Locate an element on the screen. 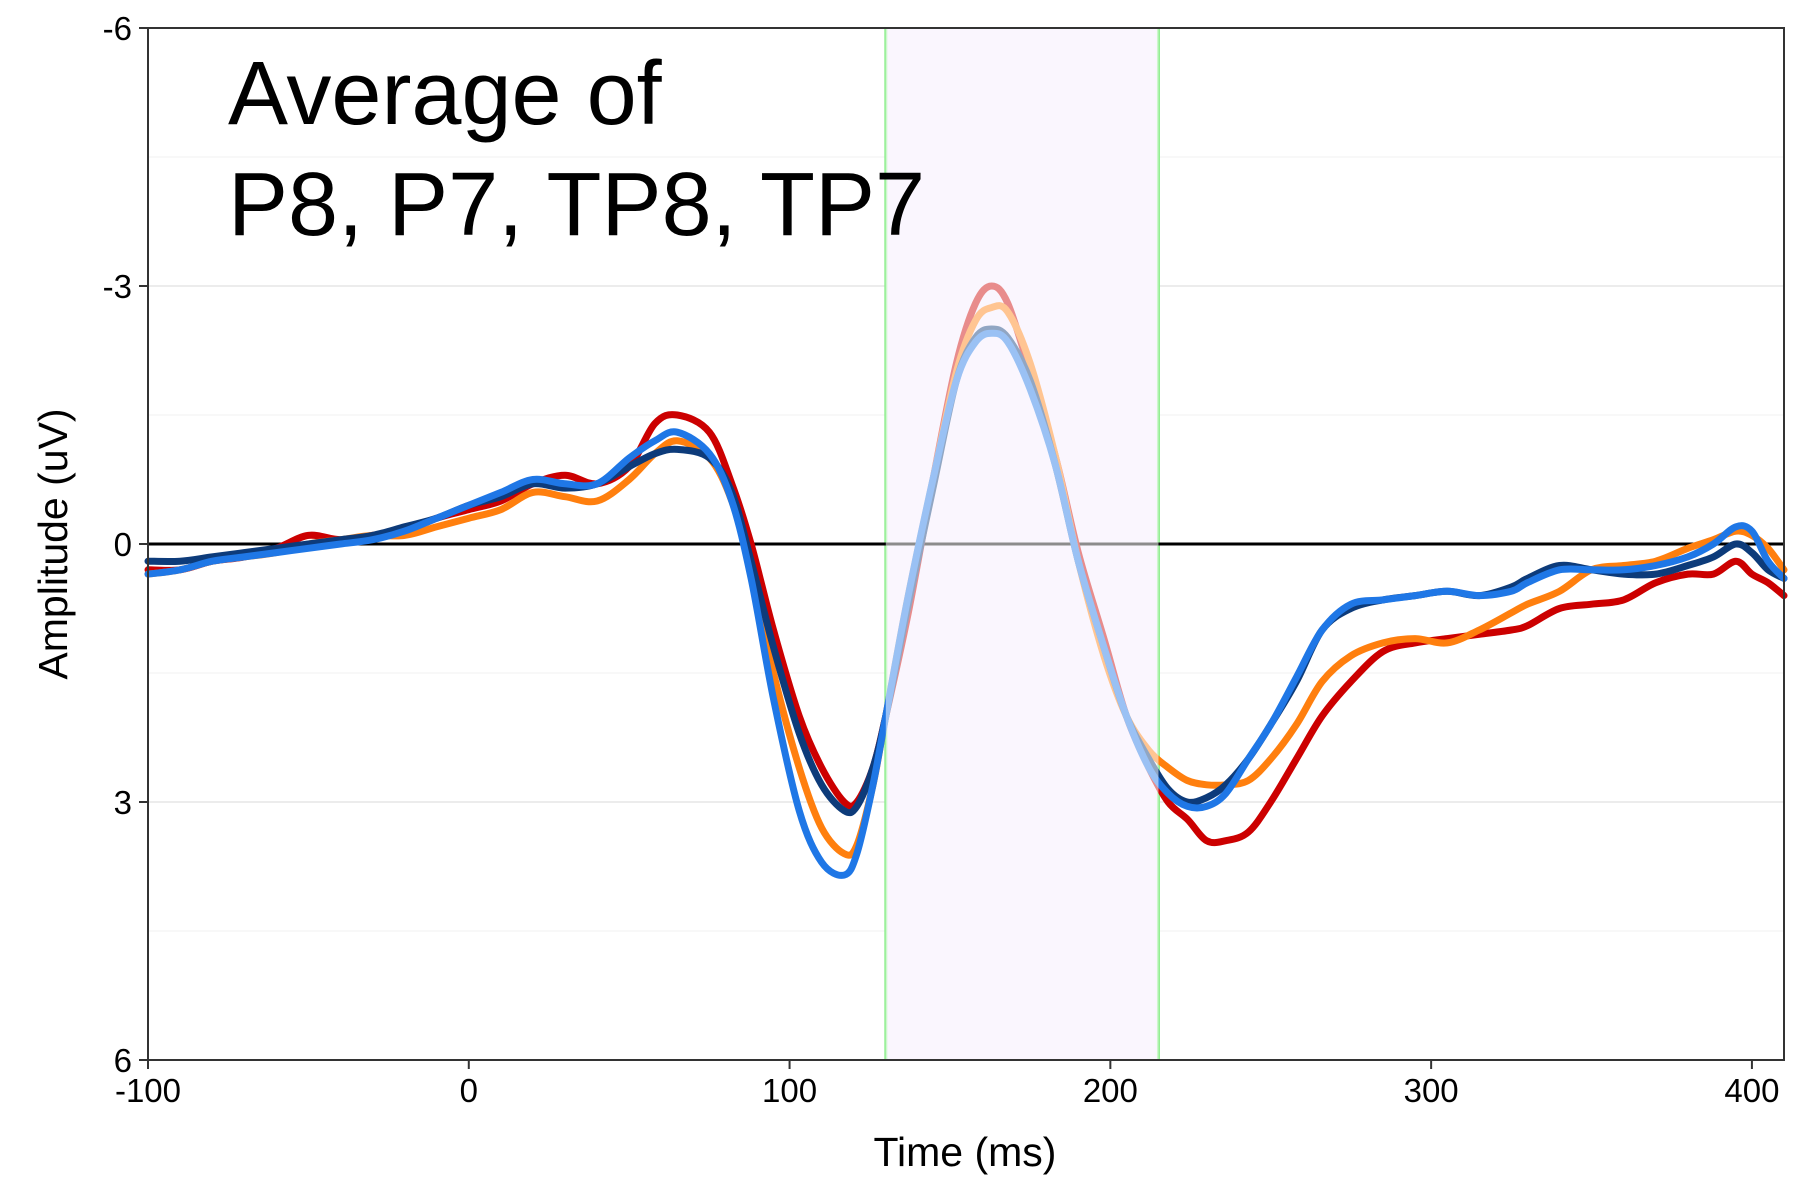 The image size is (1800, 1200). y-tick-label: 6 is located at coordinates (123, 1060).